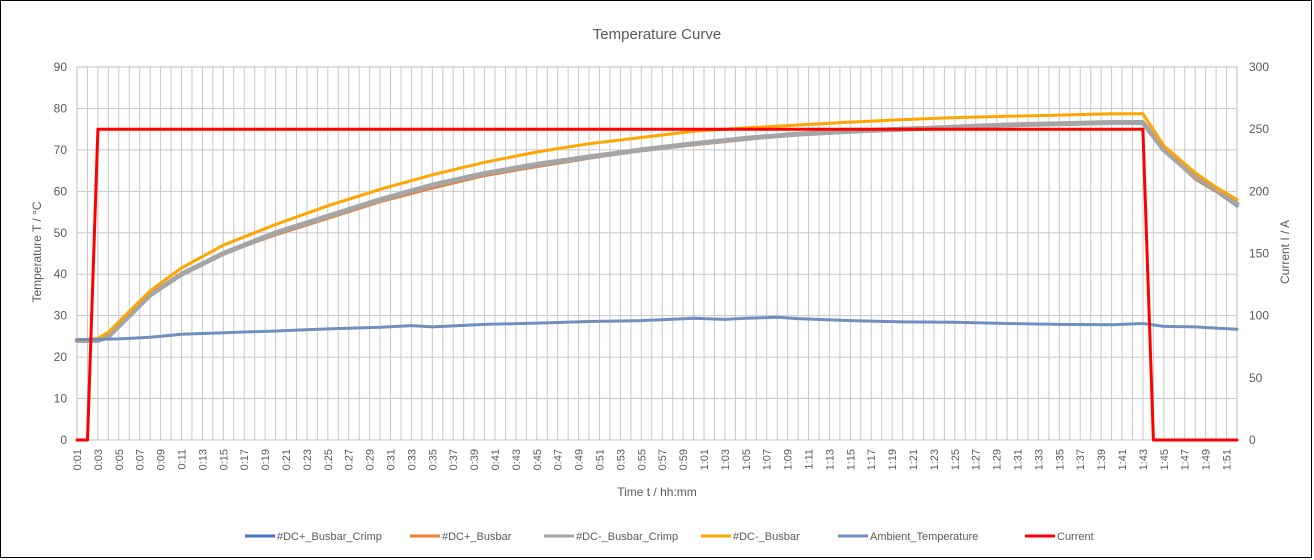 The height and width of the screenshot is (560, 1314). What do you see at coordinates (329, 459) in the screenshot?
I see `x-tick-label: 0:25` at bounding box center [329, 459].